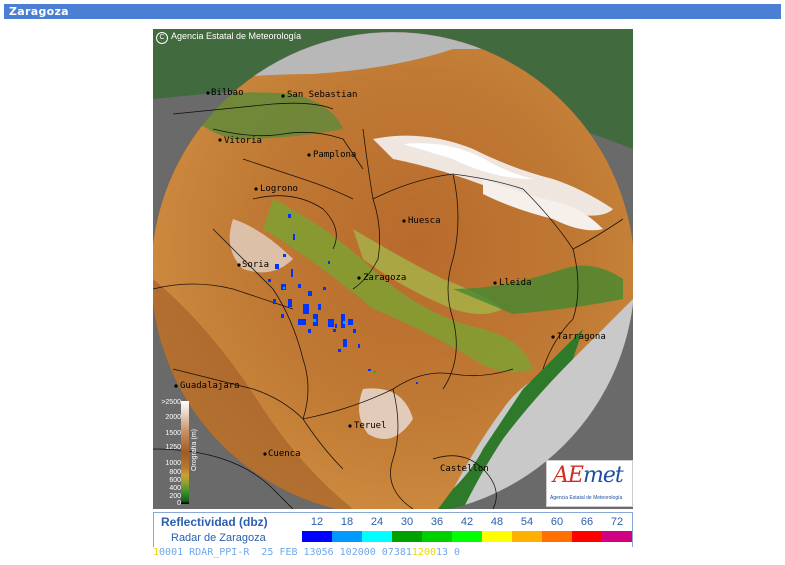  Describe the element at coordinates (243, 141) in the screenshot. I see `city-label: Vitoria` at that location.